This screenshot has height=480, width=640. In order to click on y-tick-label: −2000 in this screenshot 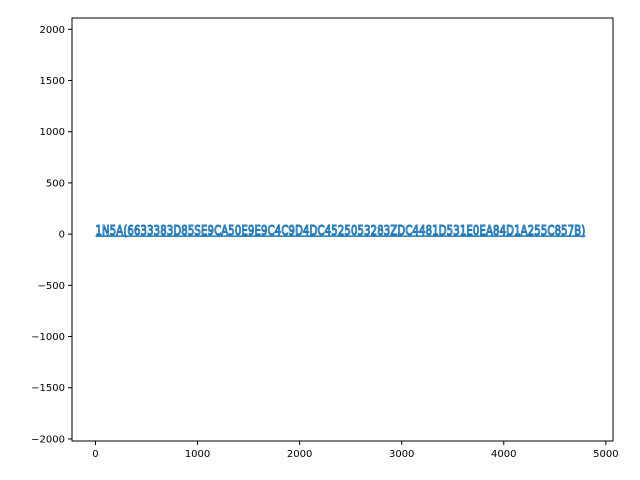, I will do `click(48, 439)`.